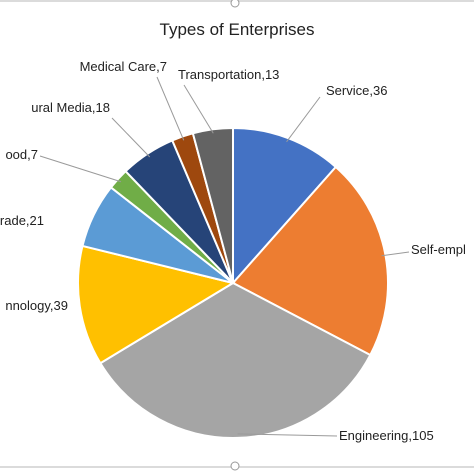 The height and width of the screenshot is (474, 474). Describe the element at coordinates (438, 249) in the screenshot. I see `data-label: Self-empl` at that location.